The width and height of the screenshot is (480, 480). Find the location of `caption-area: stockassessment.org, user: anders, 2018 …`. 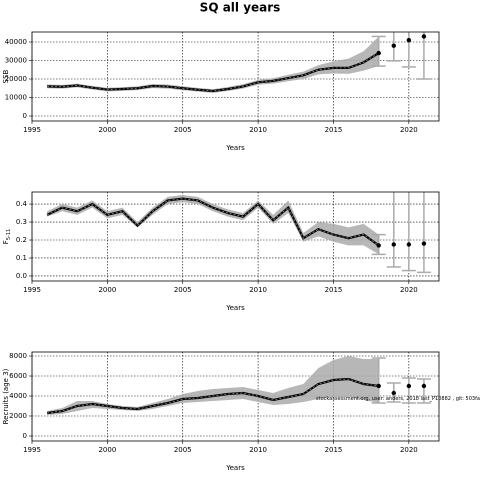

caption-area: stockassessment.org, user: anders, 2018 … is located at coordinates (398, 399).